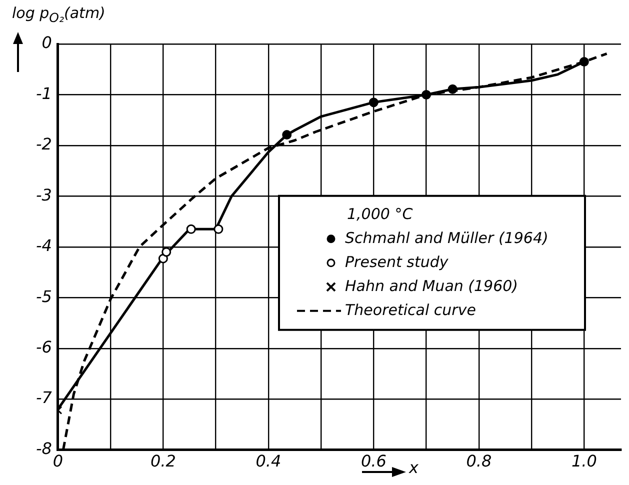  What do you see at coordinates (397, 261) in the screenshot?
I see `legend-label: Present study` at bounding box center [397, 261].